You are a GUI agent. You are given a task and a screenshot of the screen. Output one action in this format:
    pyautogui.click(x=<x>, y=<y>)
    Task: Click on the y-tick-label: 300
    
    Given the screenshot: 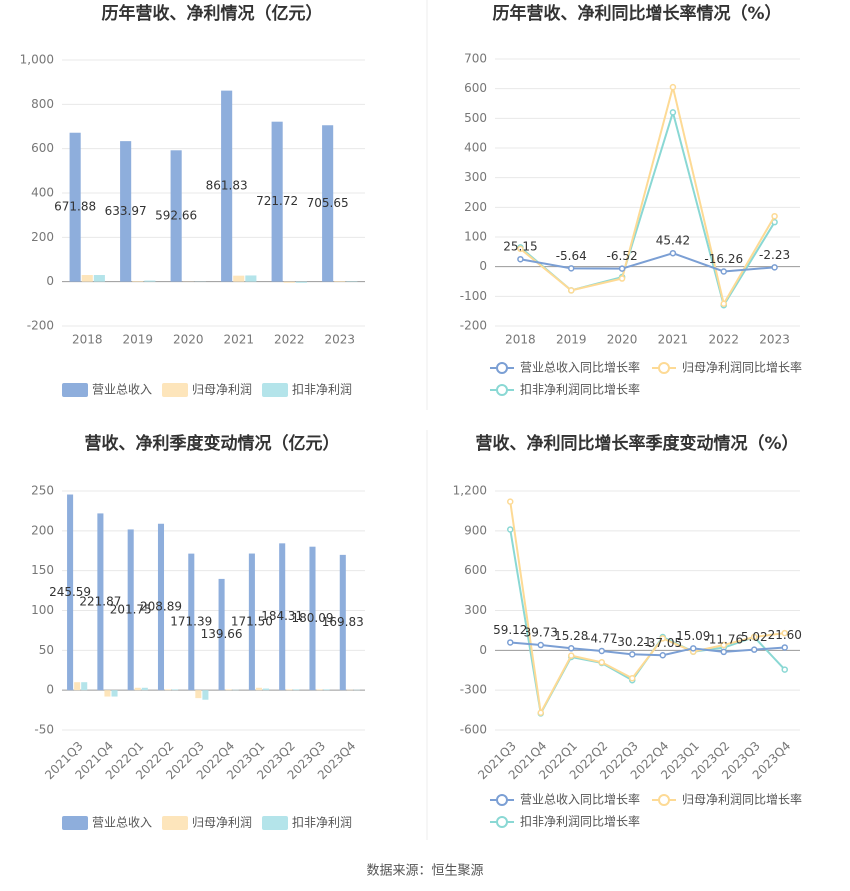 What is the action you would take?
    pyautogui.click(x=475, y=610)
    